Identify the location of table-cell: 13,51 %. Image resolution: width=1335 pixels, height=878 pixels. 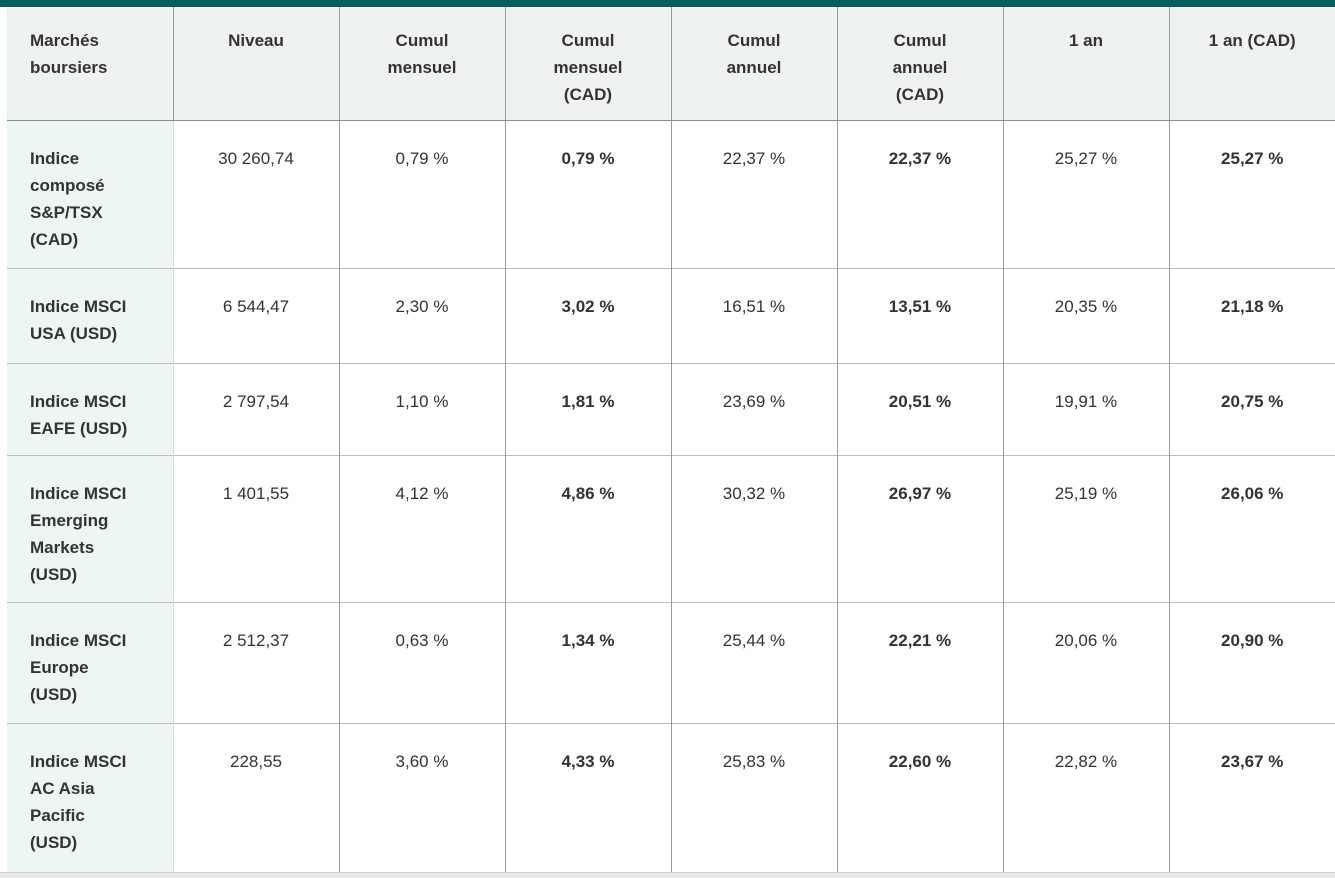
(919, 316).